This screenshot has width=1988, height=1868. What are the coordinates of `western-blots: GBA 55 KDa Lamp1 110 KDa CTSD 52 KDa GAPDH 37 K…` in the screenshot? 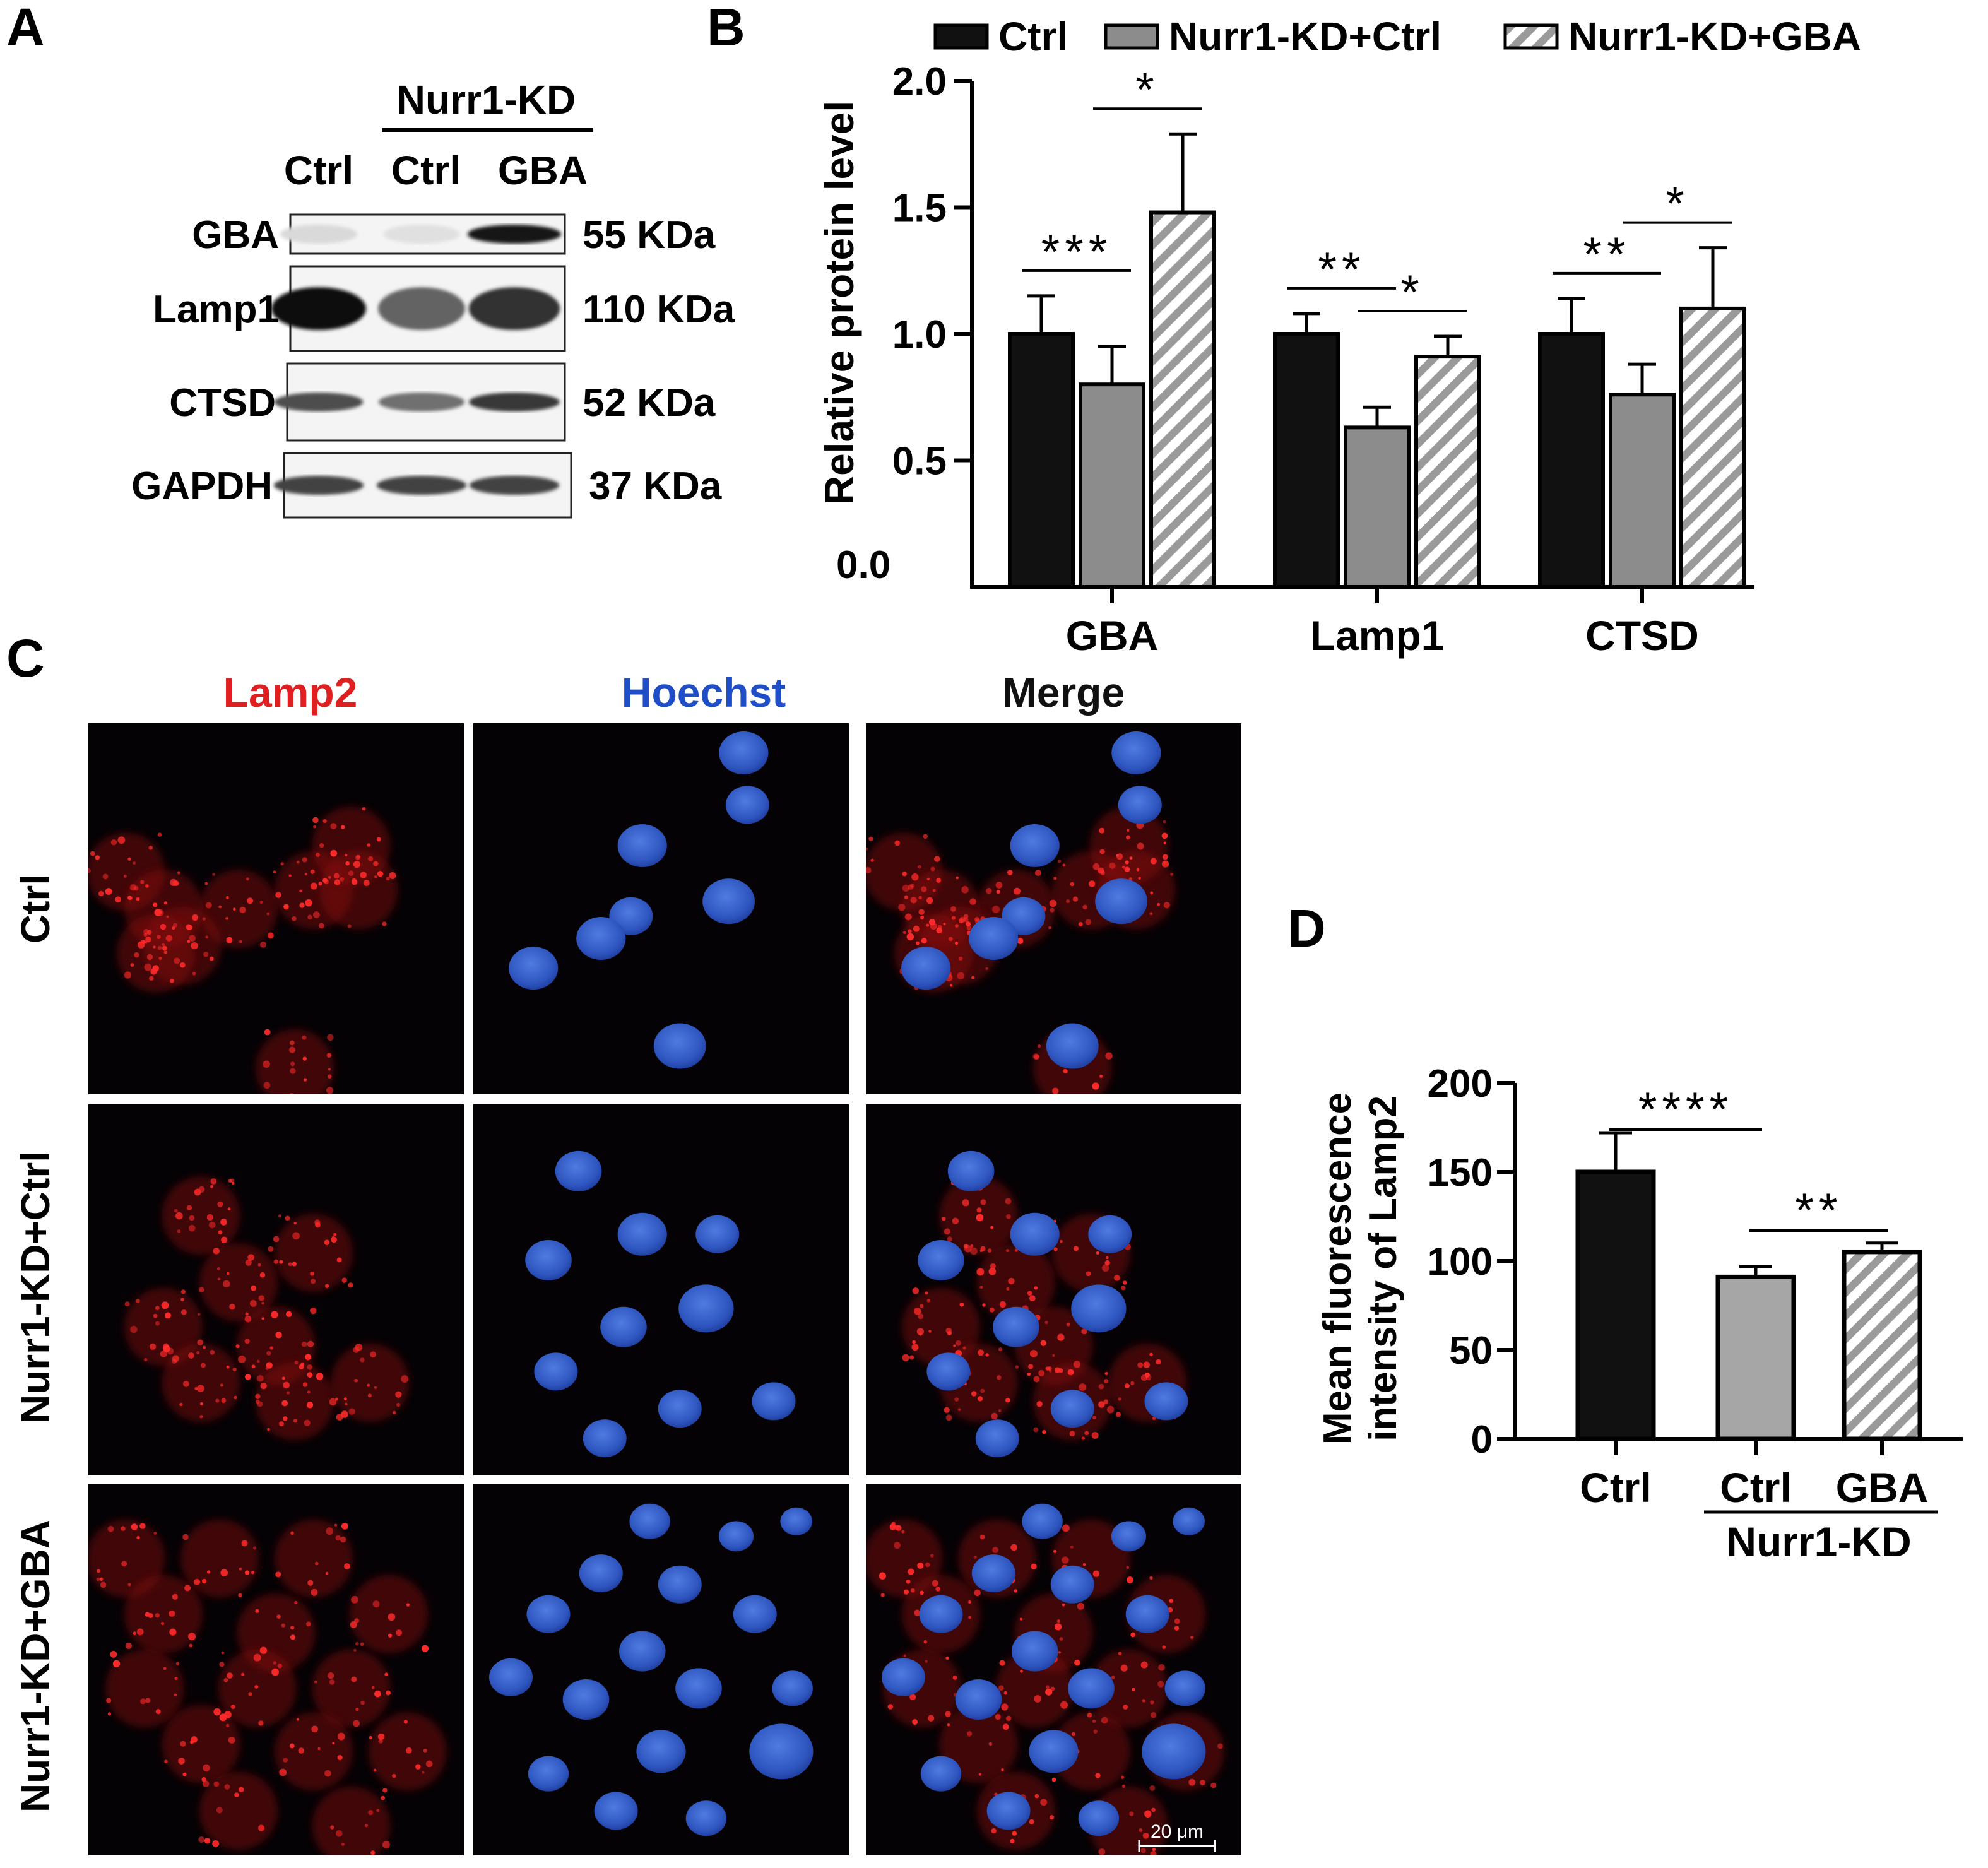 It's located at (433, 366).